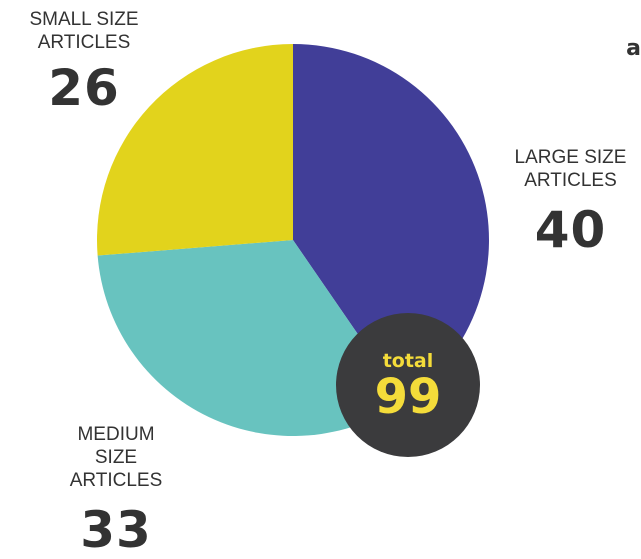 The image size is (641, 559). Describe the element at coordinates (116, 434) in the screenshot. I see `medium-size-label-line1: MEDIUM` at that location.